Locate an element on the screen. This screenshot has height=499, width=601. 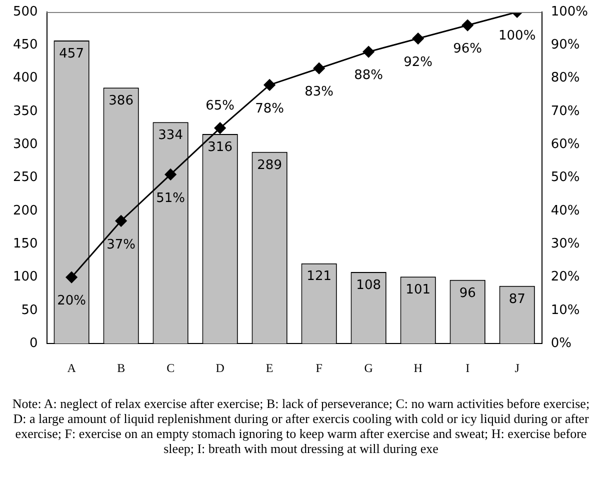
data-label: 96 is located at coordinates (467, 293).